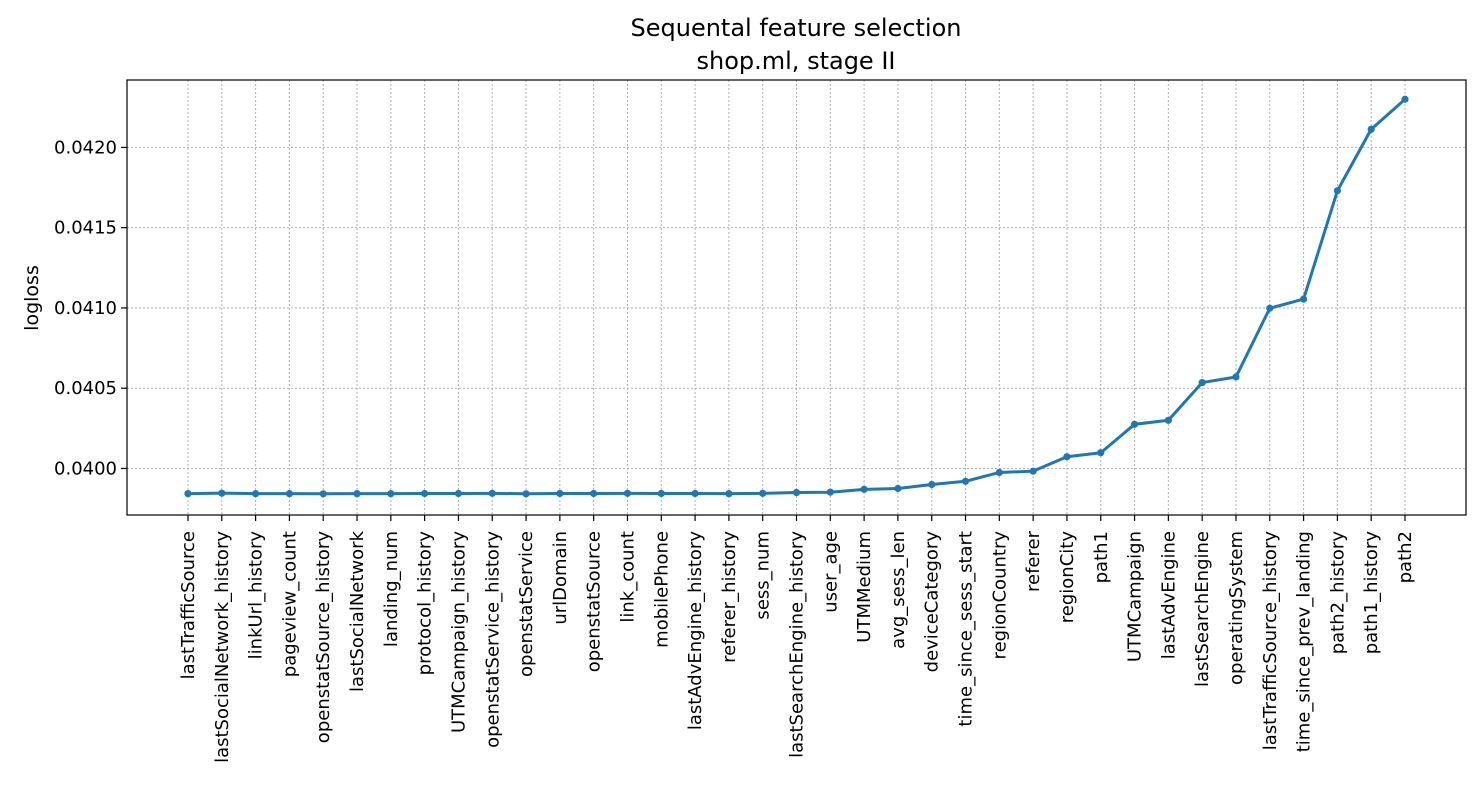  Describe the element at coordinates (594, 601) in the screenshot. I see `x-tick-label: openstatSource` at that location.